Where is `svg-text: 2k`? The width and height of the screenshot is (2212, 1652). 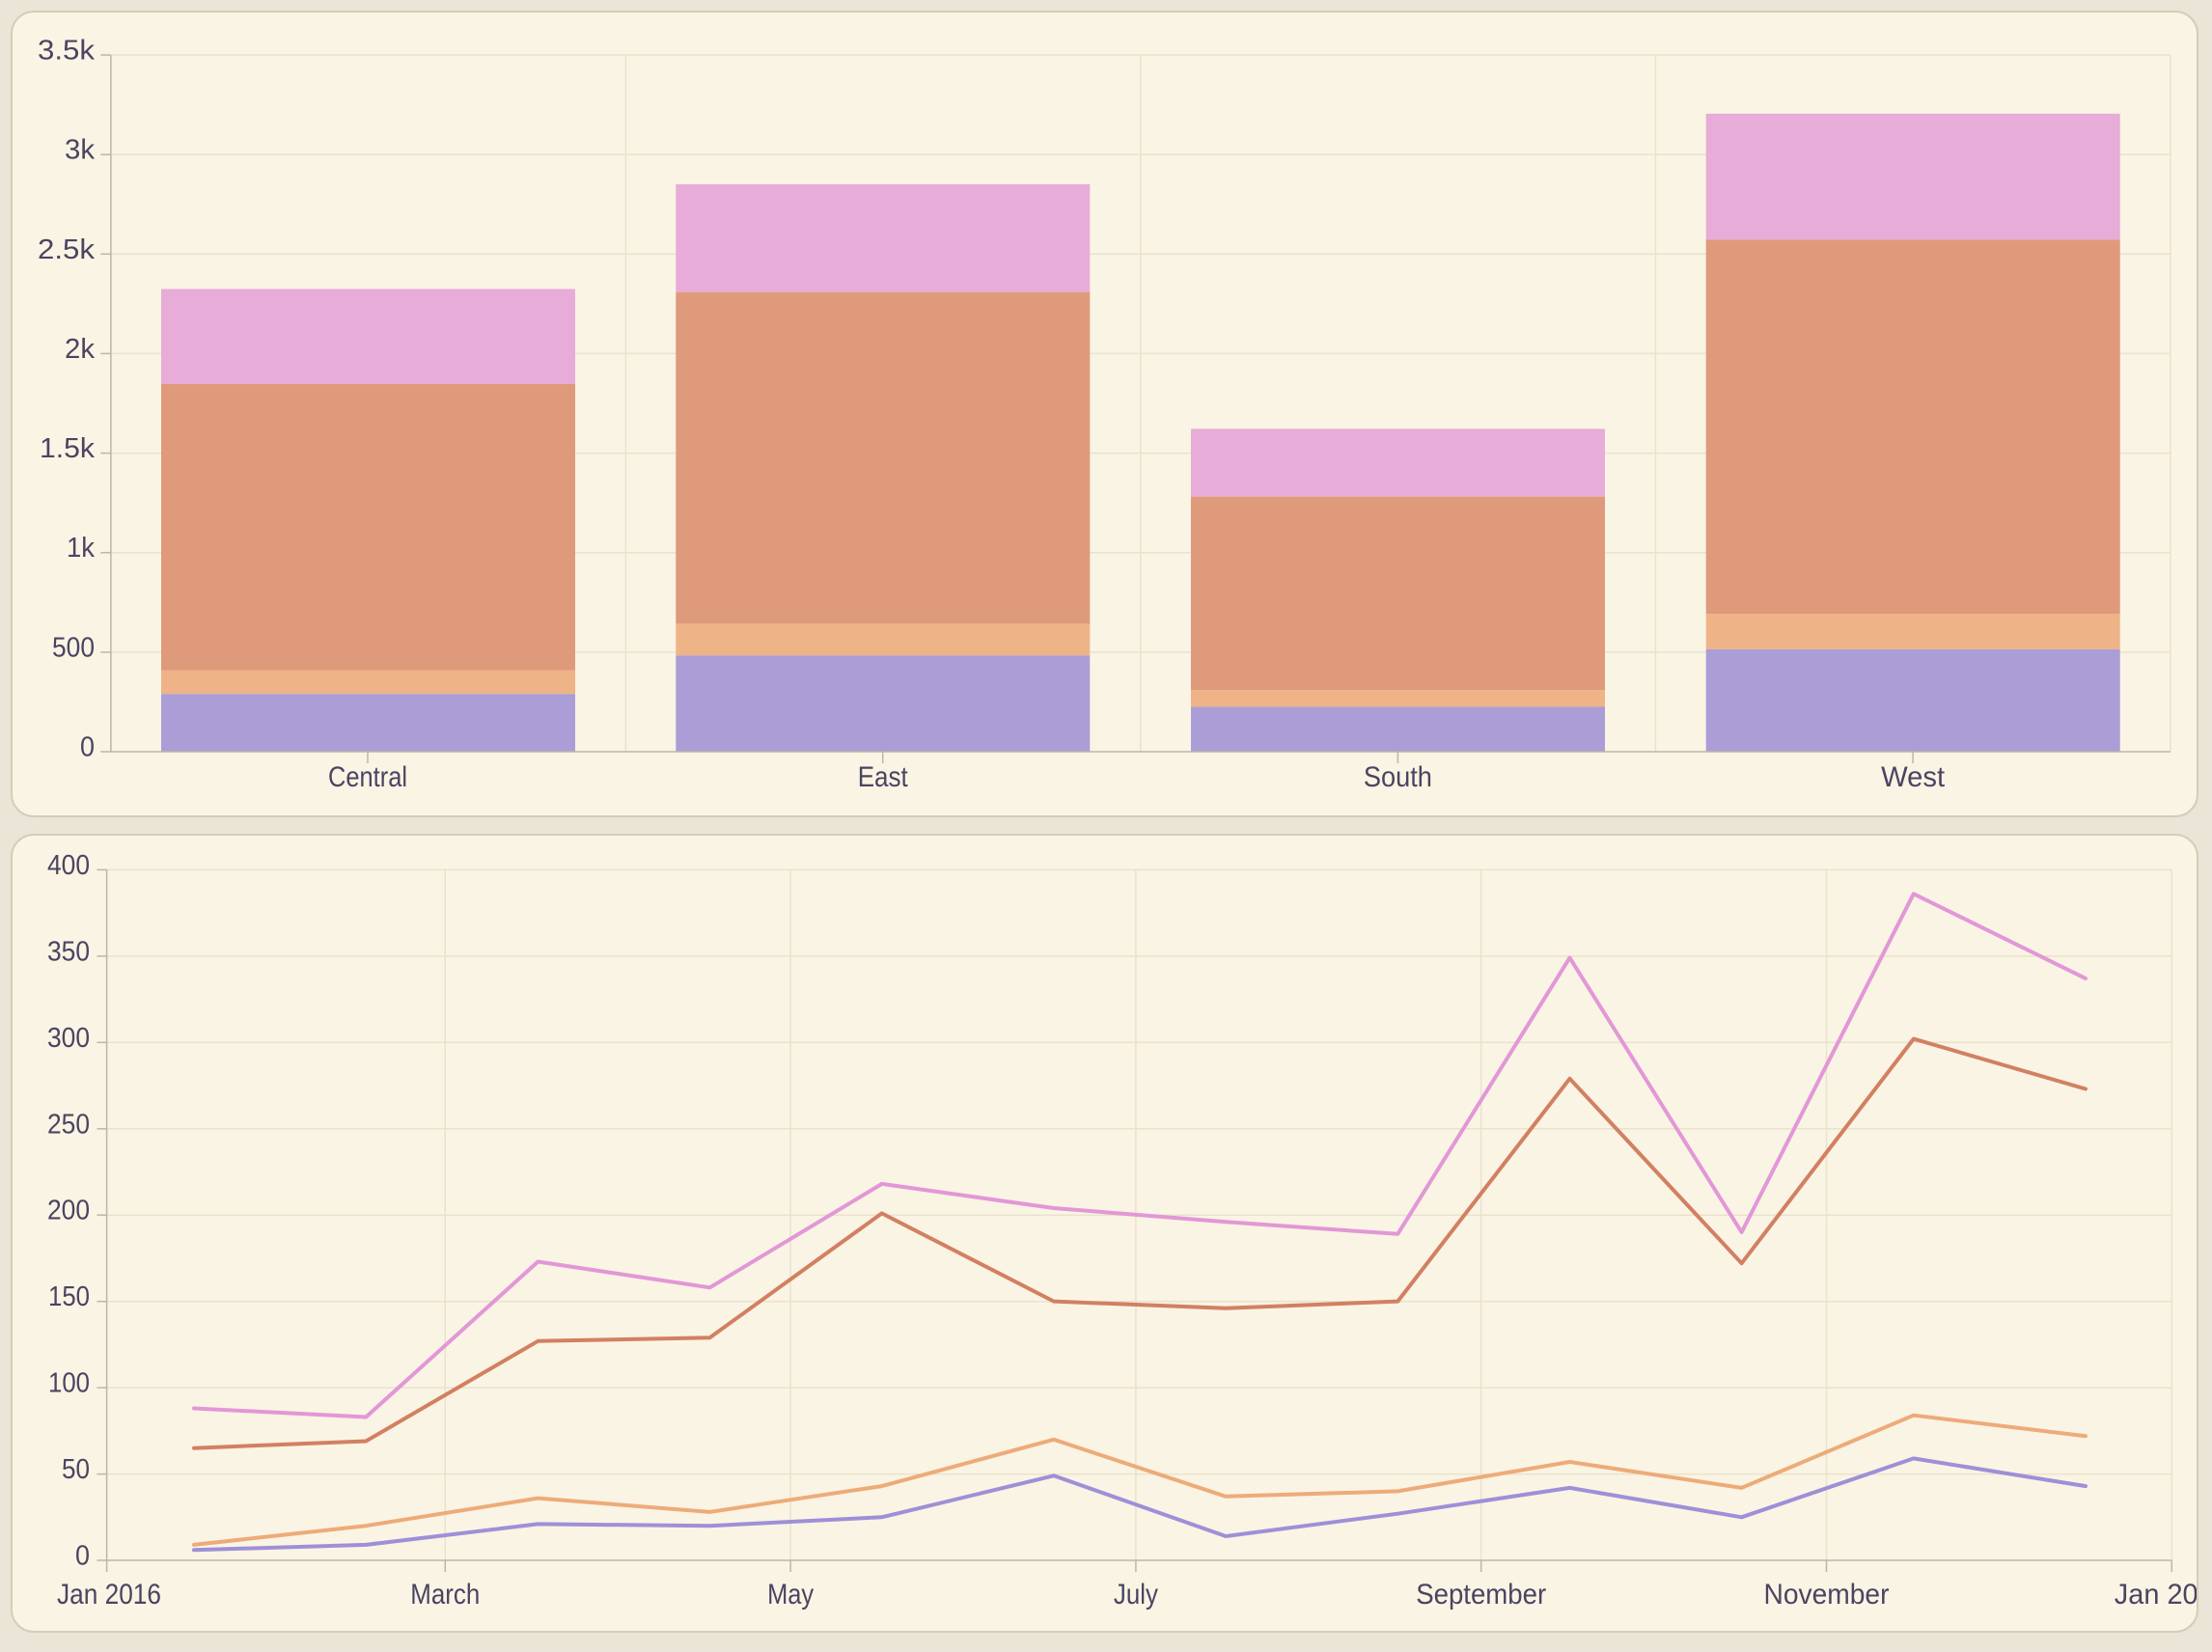 svg-text: 2k is located at coordinates (80, 349).